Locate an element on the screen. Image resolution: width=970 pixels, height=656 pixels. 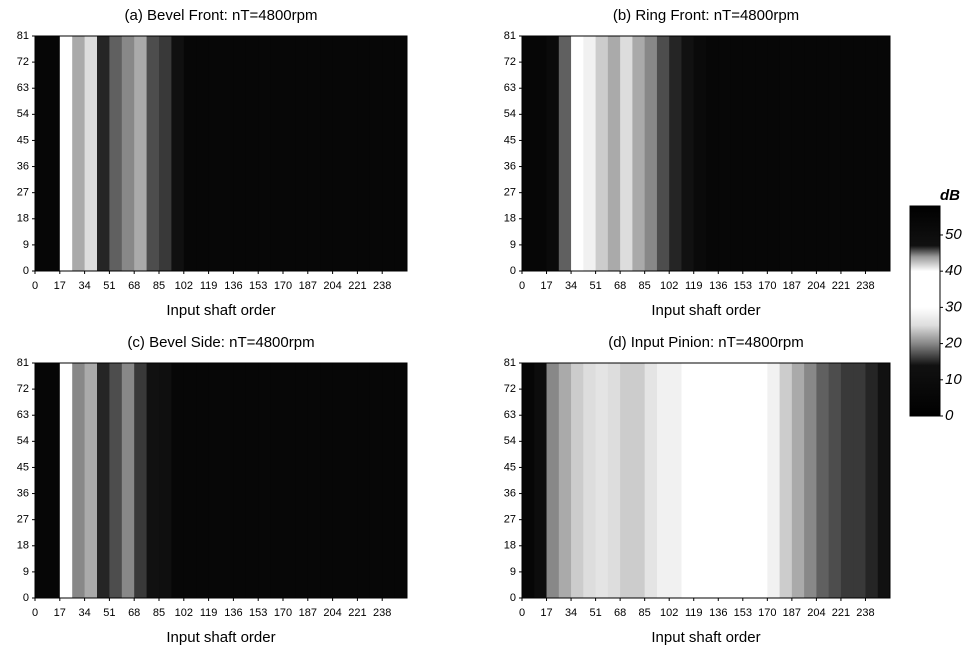
colorbar-tick-label: 50 is located at coordinates (953, 234).